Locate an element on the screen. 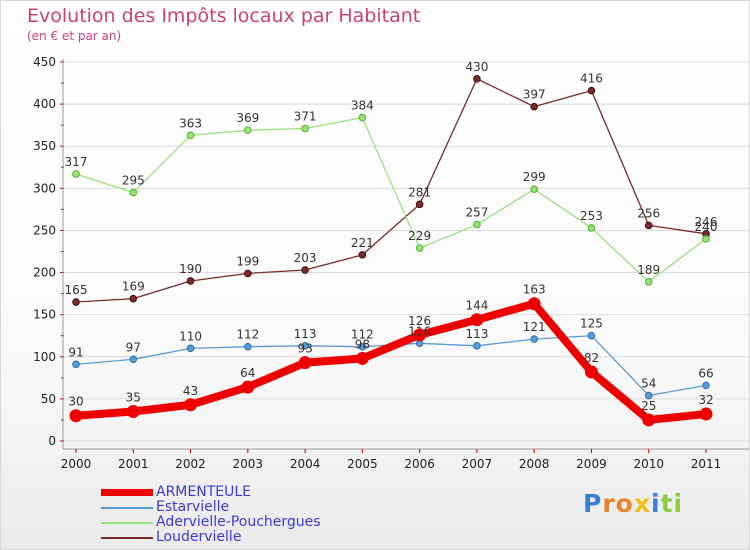 This screenshot has height=550, width=750. data-label-estarvielle: 121 is located at coordinates (534, 327).